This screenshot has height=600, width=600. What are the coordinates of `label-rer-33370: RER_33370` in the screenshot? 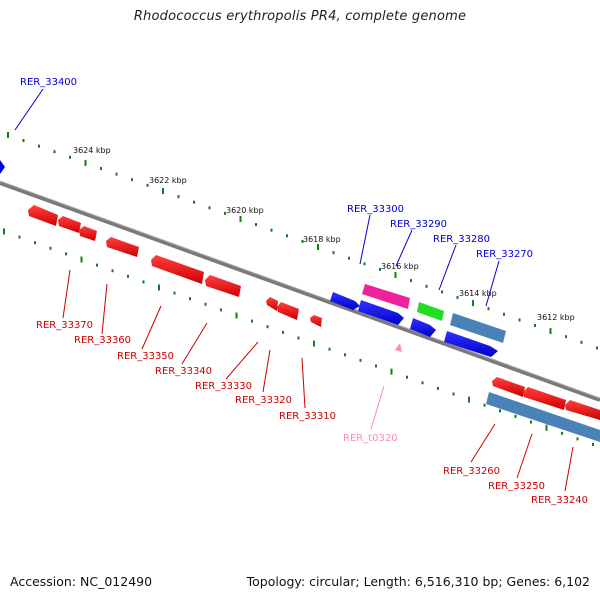 It's located at (64, 325).